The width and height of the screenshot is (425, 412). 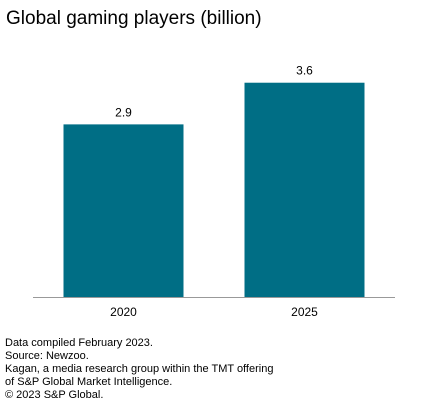 What do you see at coordinates (123, 112) in the screenshot?
I see `data-label-2020: 2.9` at bounding box center [123, 112].